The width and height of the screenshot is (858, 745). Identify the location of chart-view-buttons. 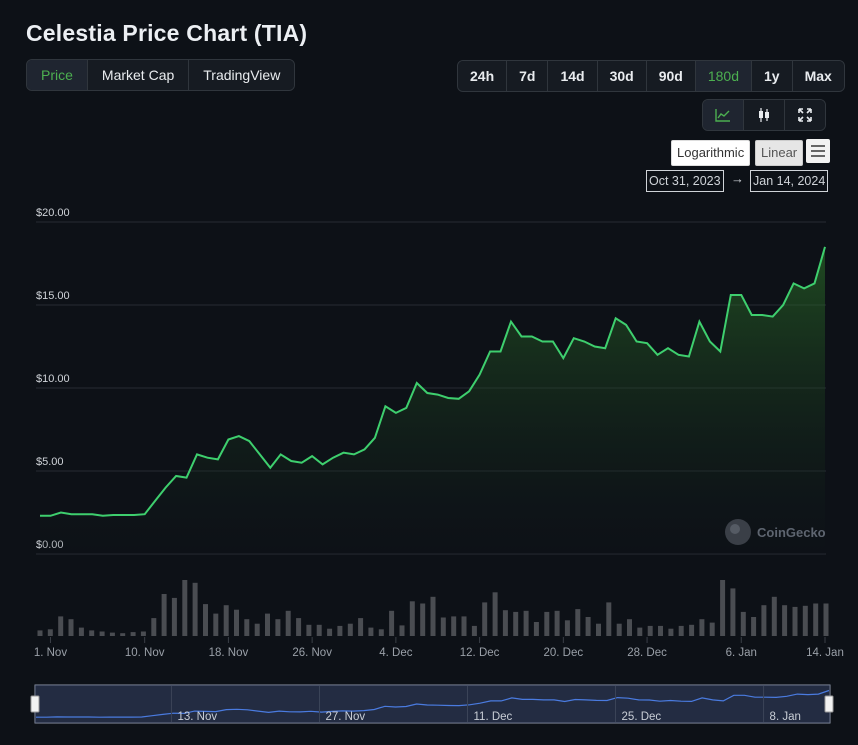
(764, 115).